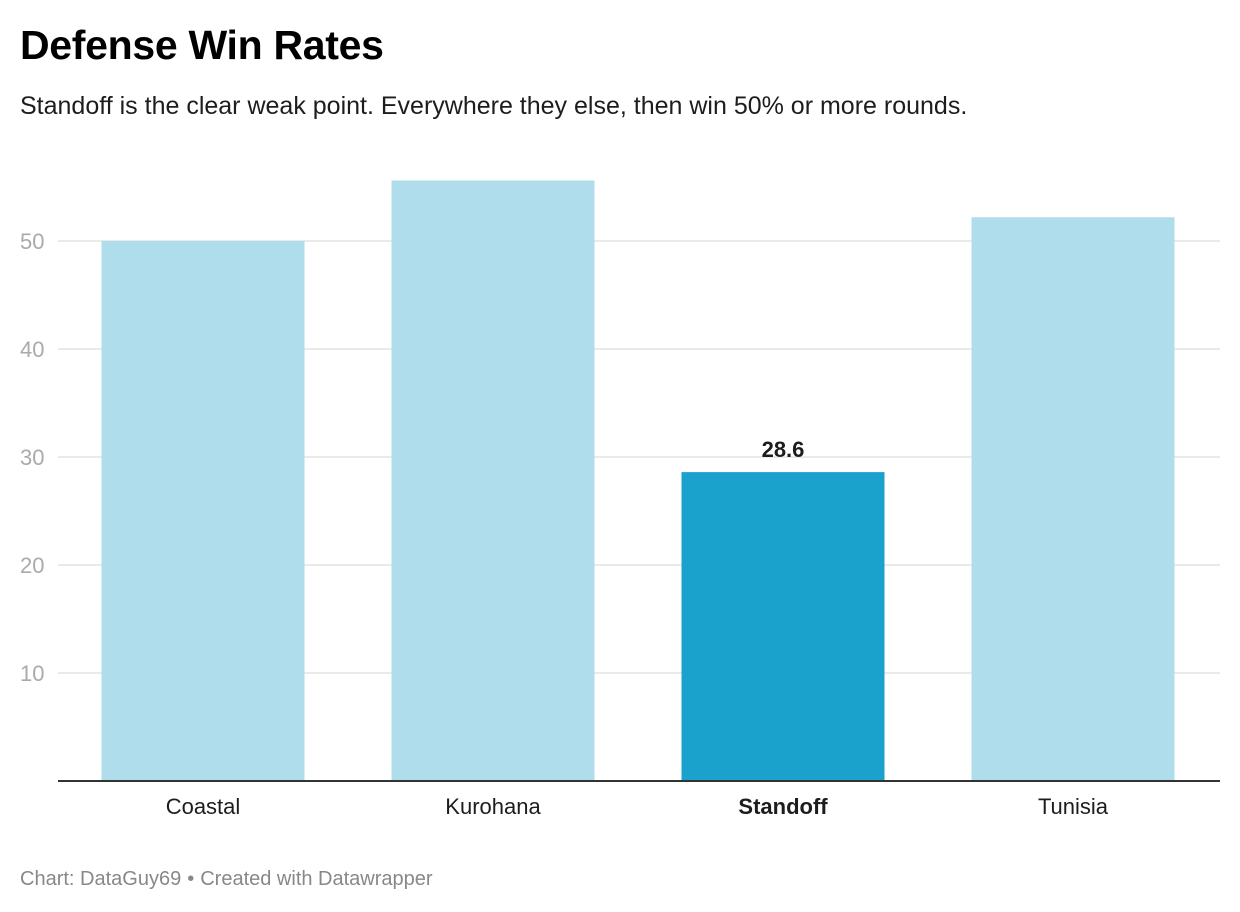  I want to click on y-tick-label: 50, so click(32, 241).